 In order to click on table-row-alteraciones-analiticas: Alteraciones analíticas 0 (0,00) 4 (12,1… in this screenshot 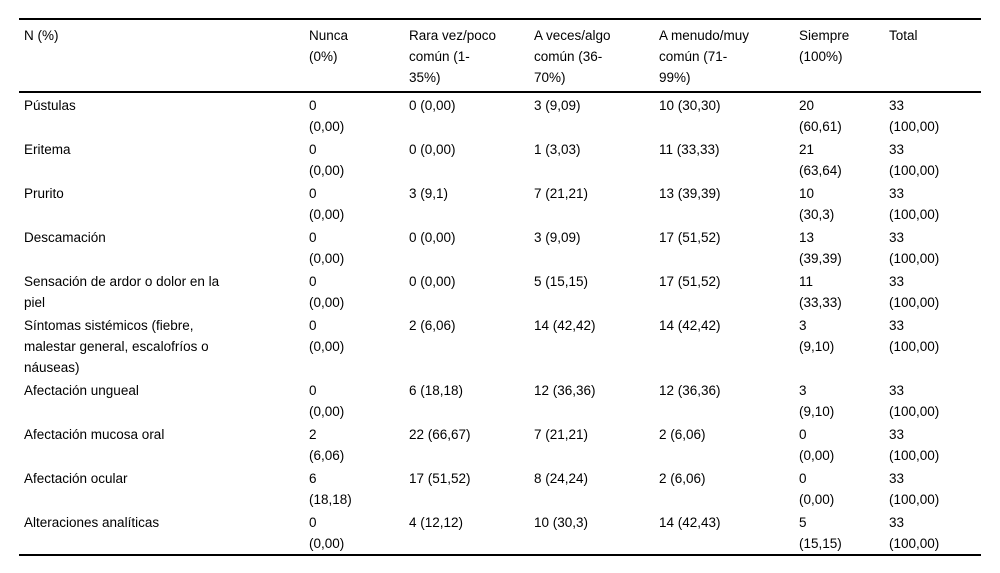, I will do `click(500, 532)`.